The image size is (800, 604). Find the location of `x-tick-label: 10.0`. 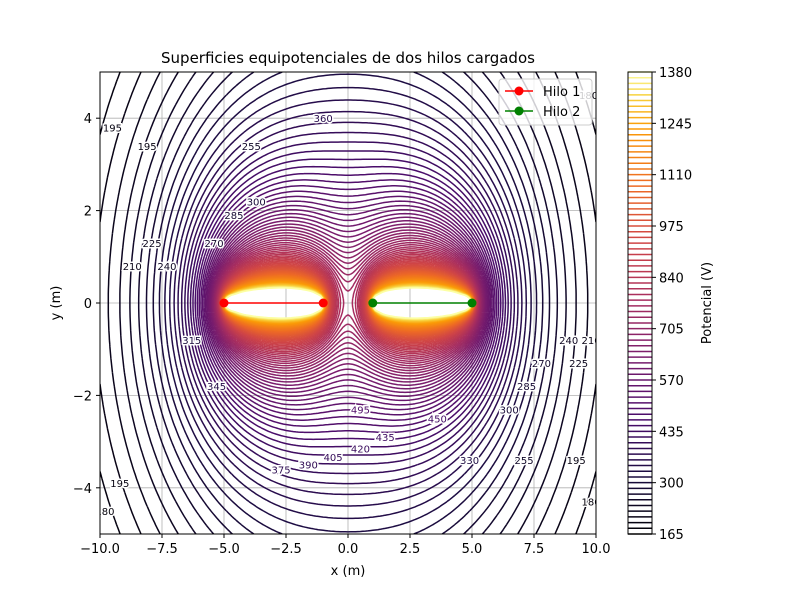

x-tick-label: 10.0 is located at coordinates (596, 549).